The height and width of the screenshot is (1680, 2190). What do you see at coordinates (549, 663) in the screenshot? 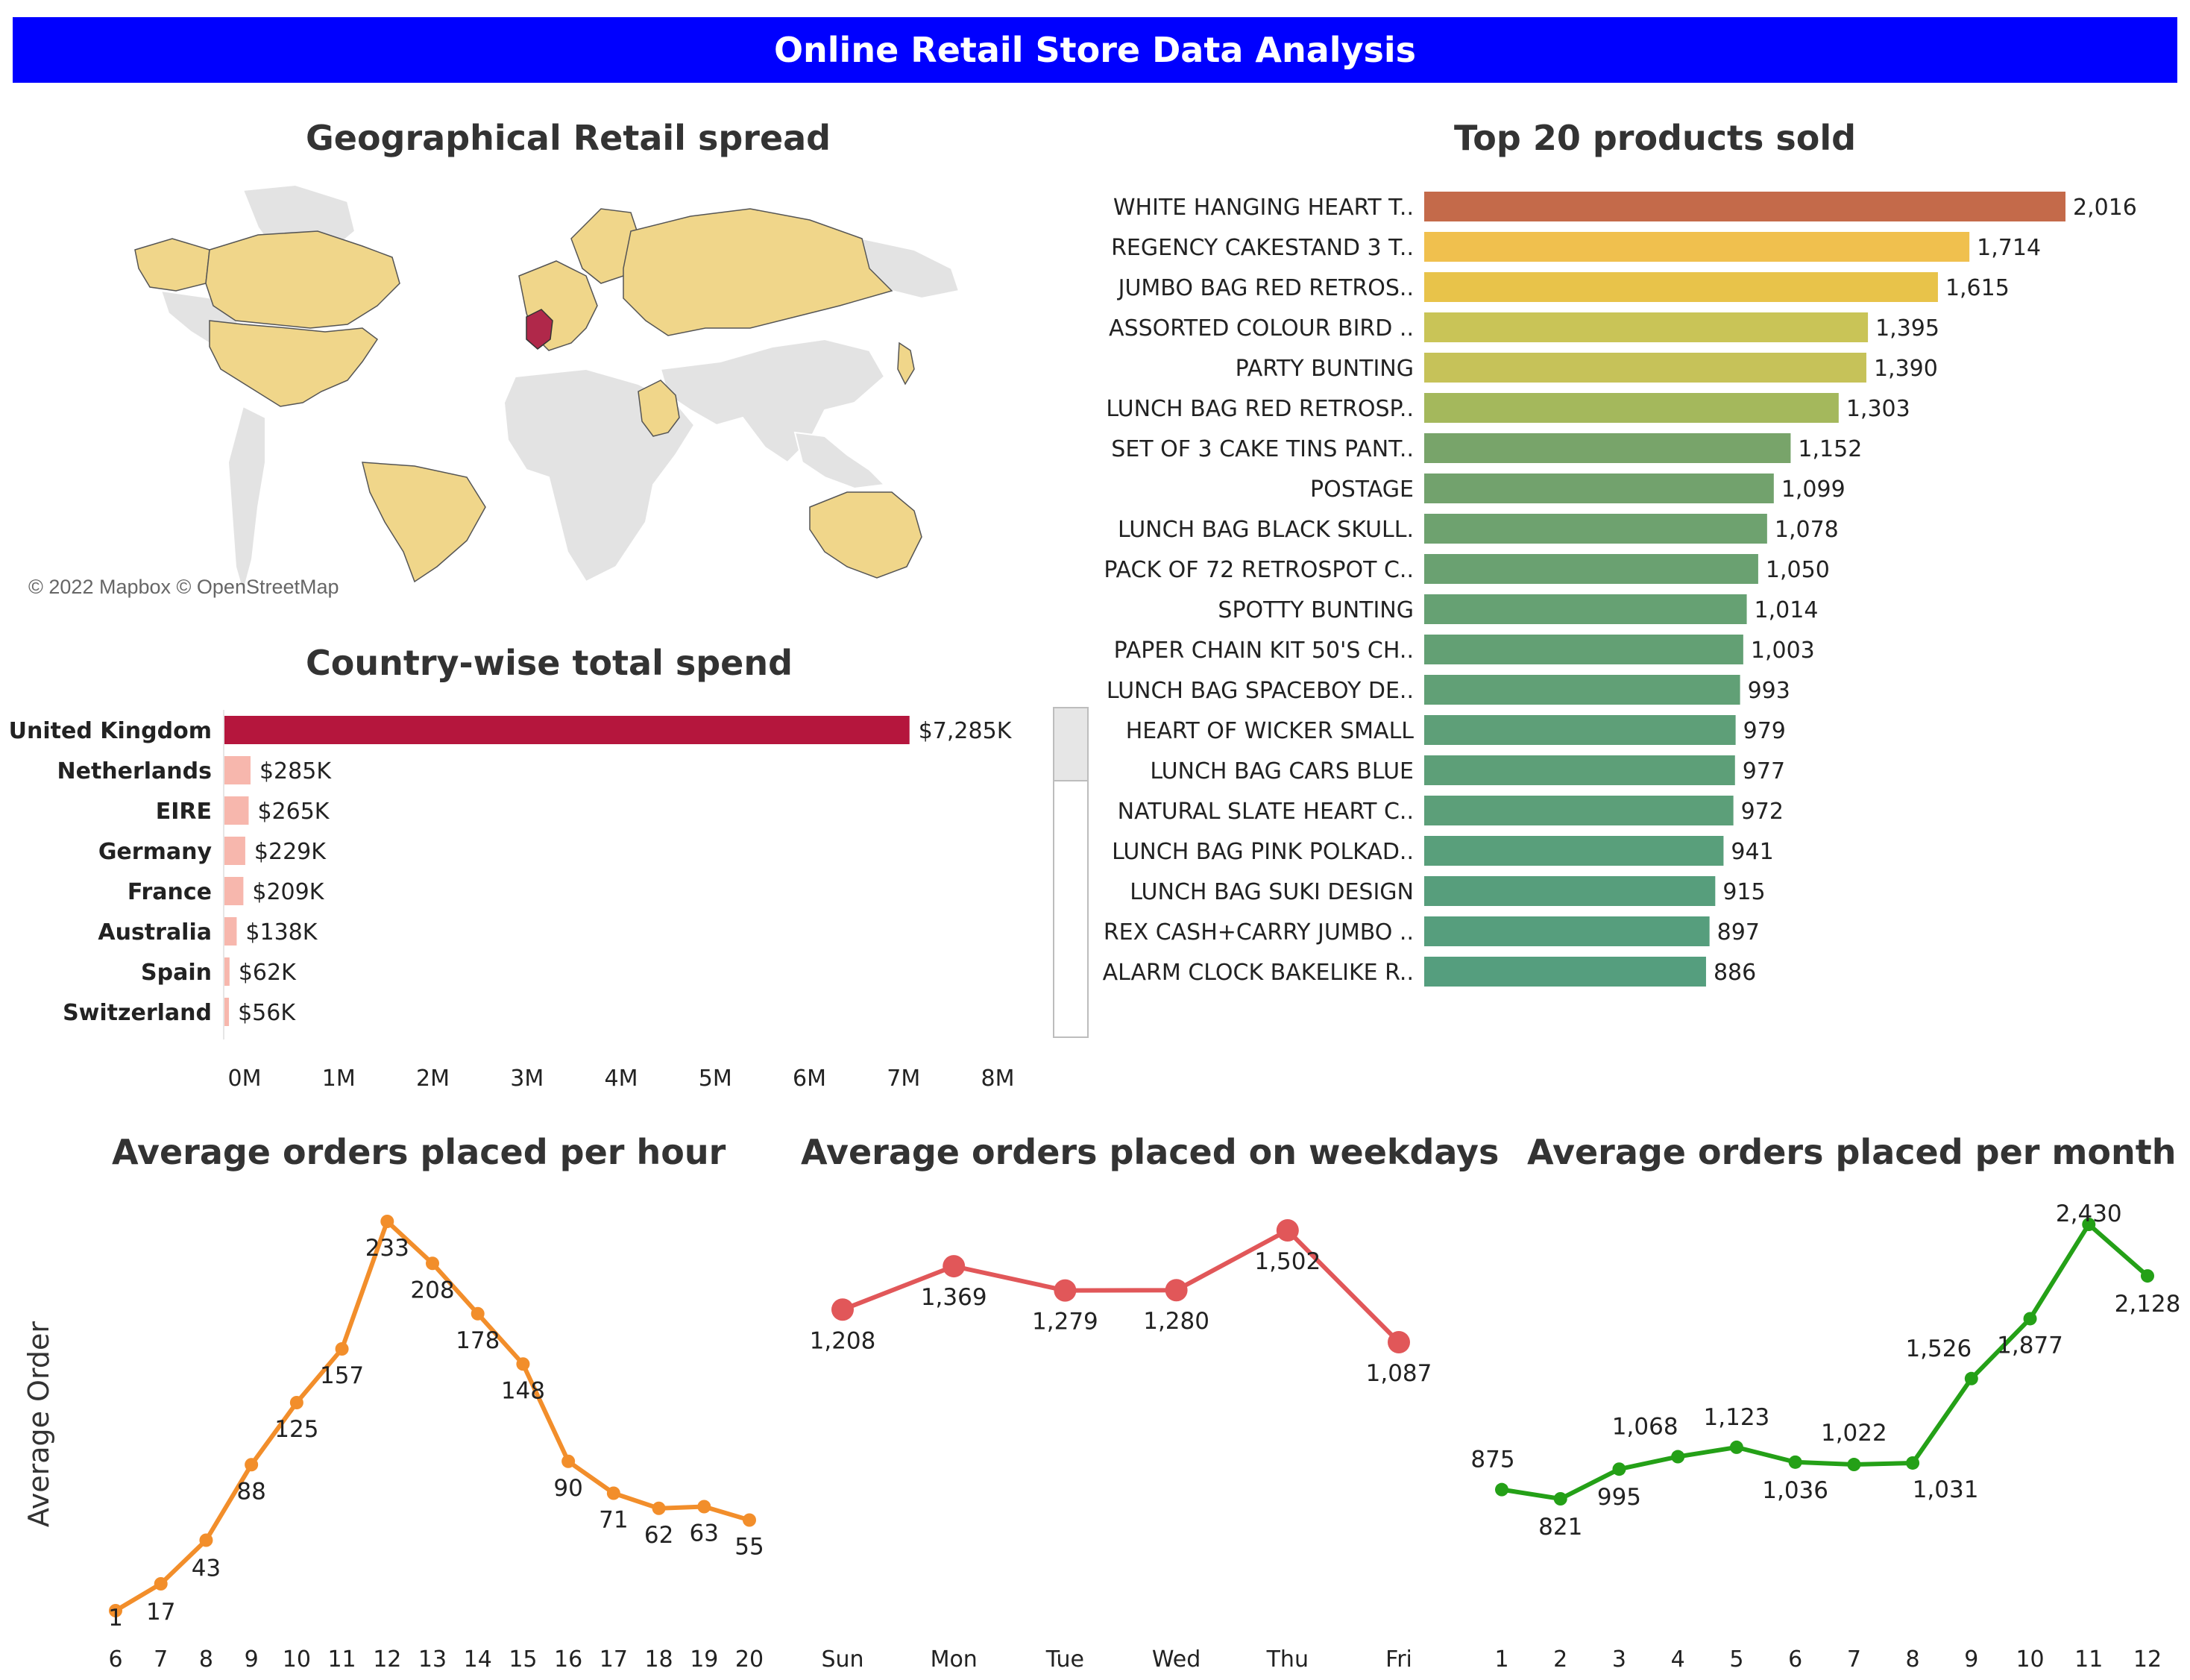
I see `country-chart-title: Country-wise total spend` at bounding box center [549, 663].